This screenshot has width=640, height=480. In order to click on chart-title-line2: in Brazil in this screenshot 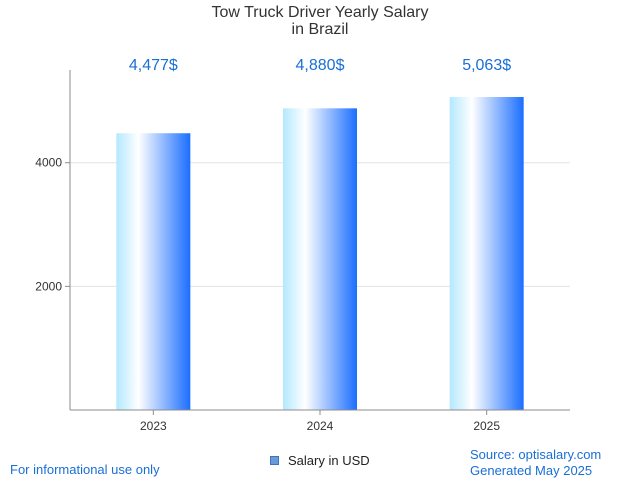, I will do `click(320, 29)`.